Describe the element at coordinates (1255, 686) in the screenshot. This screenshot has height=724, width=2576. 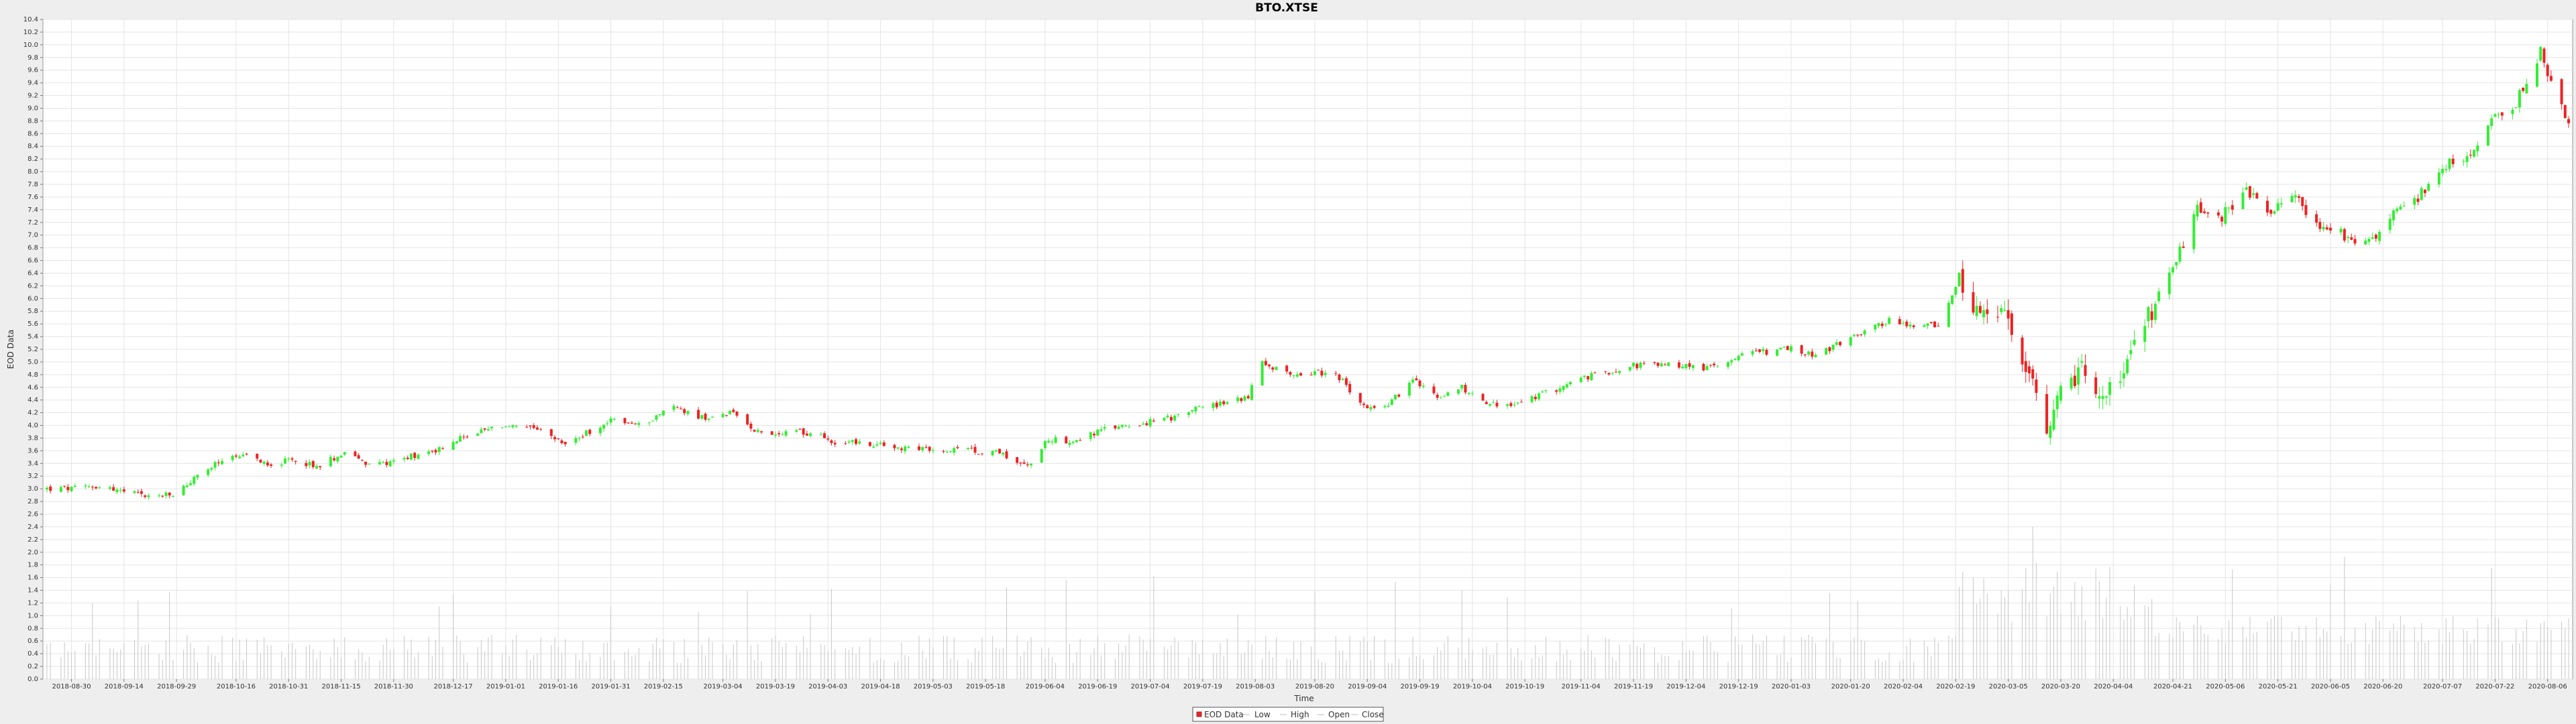
I see `x-tick-label: 2019-08-03` at that location.